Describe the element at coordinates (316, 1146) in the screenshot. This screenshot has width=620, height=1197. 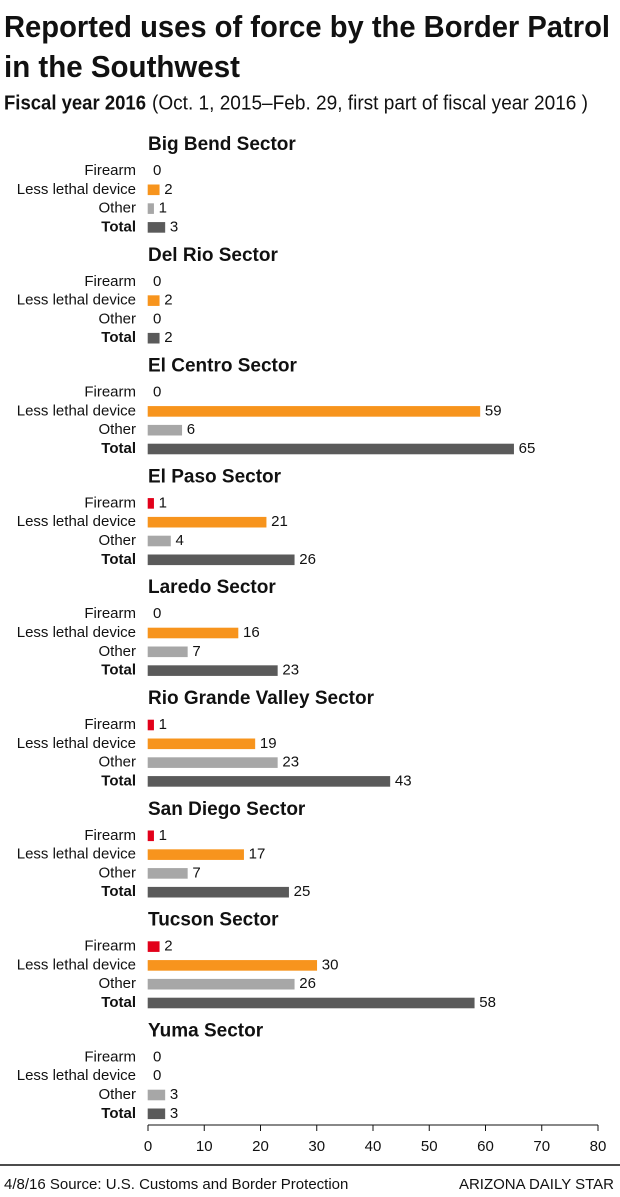
I see `x-tick-label: 30` at that location.